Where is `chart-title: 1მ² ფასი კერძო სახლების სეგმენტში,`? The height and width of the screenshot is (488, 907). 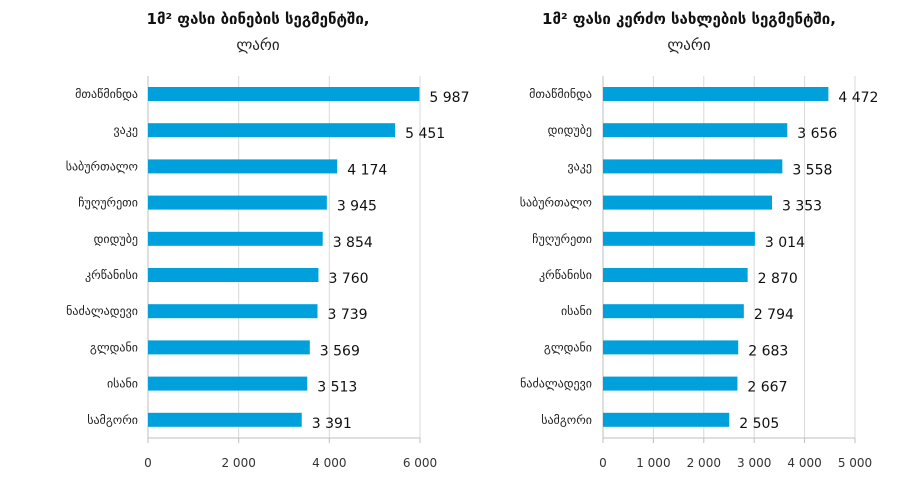 chart-title: 1მ² ფასი კერძო სახლების სეგმენტში, is located at coordinates (689, 19).